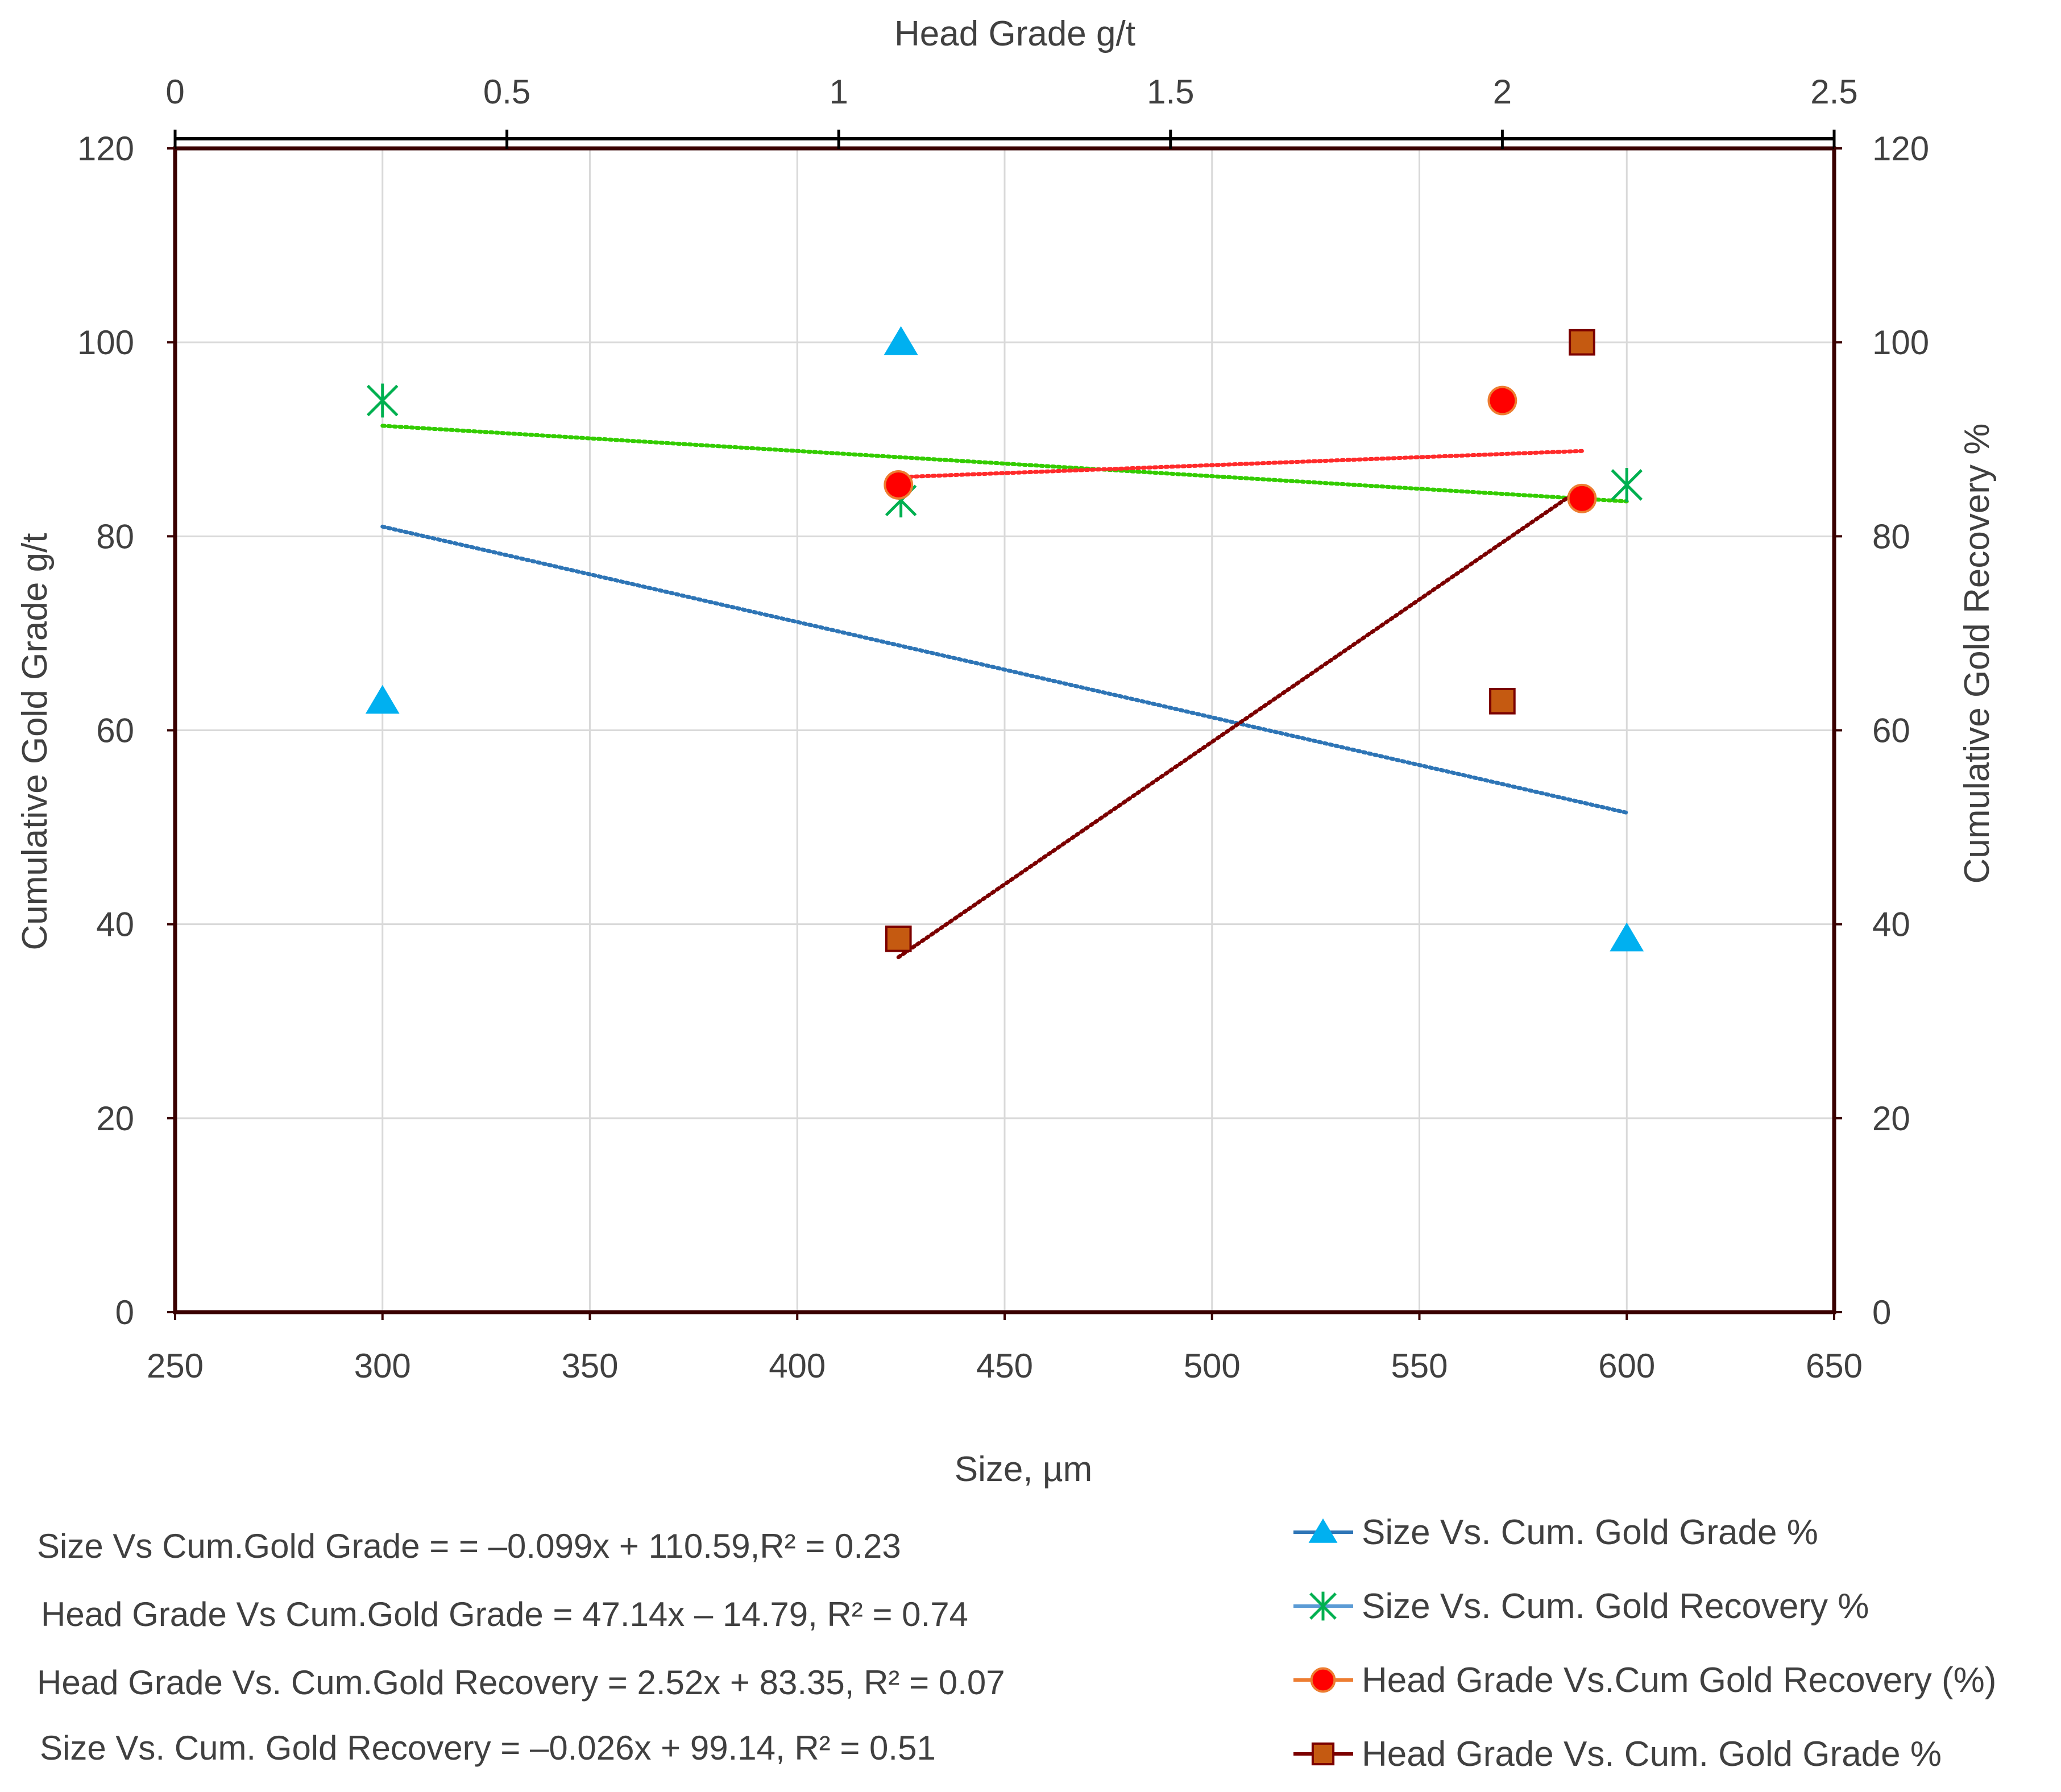 The image size is (2061, 1792). What do you see at coordinates (1212, 1366) in the screenshot?
I see `bottom-axis-tick-label: 500` at bounding box center [1212, 1366].